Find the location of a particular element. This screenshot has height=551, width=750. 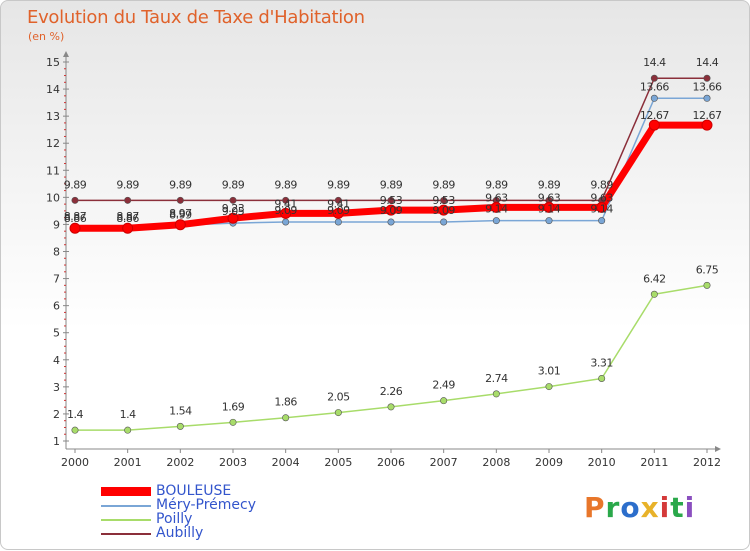

y-tick-label: 15 is located at coordinates (53, 62).